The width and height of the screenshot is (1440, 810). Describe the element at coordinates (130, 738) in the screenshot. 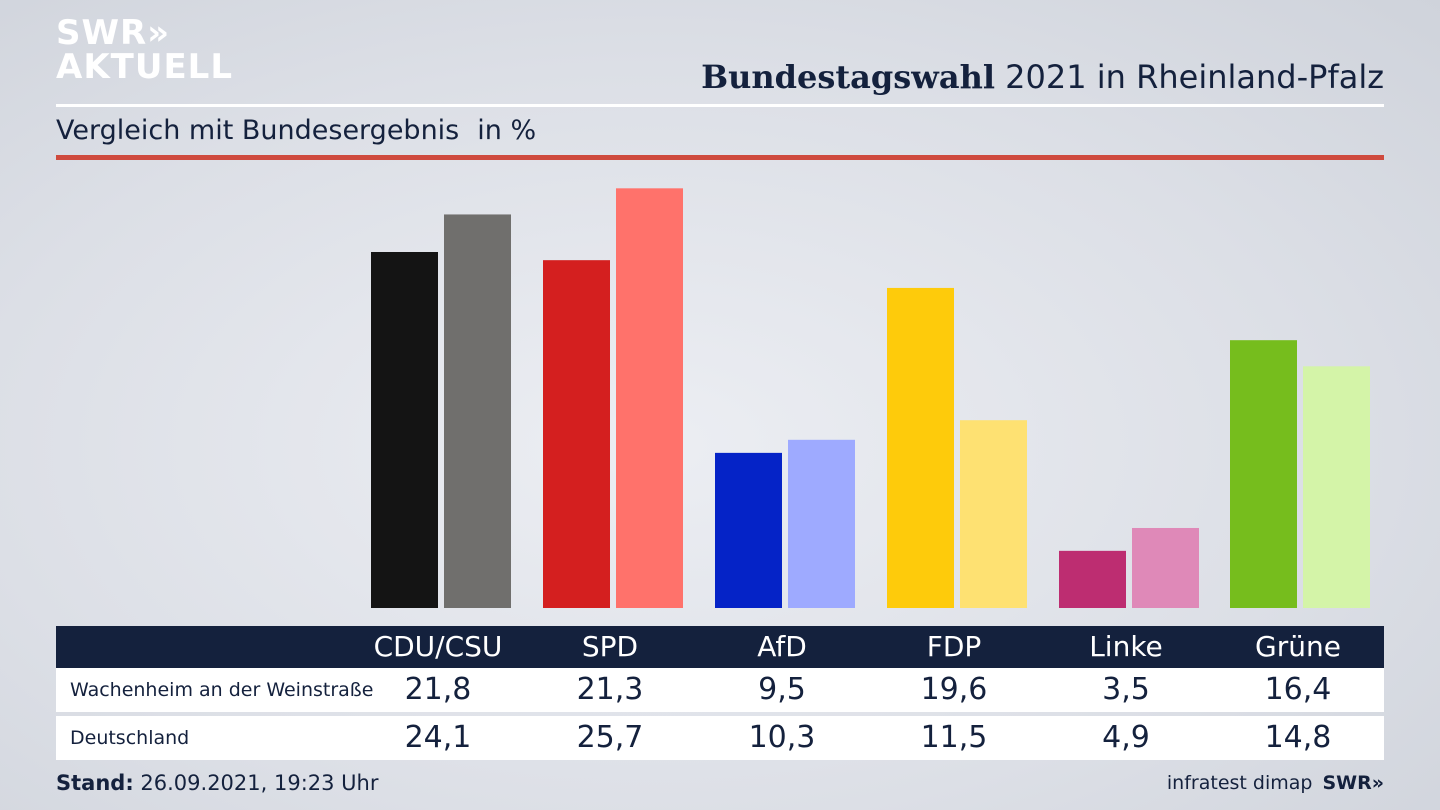

I see `row-label: Deutschland` at that location.